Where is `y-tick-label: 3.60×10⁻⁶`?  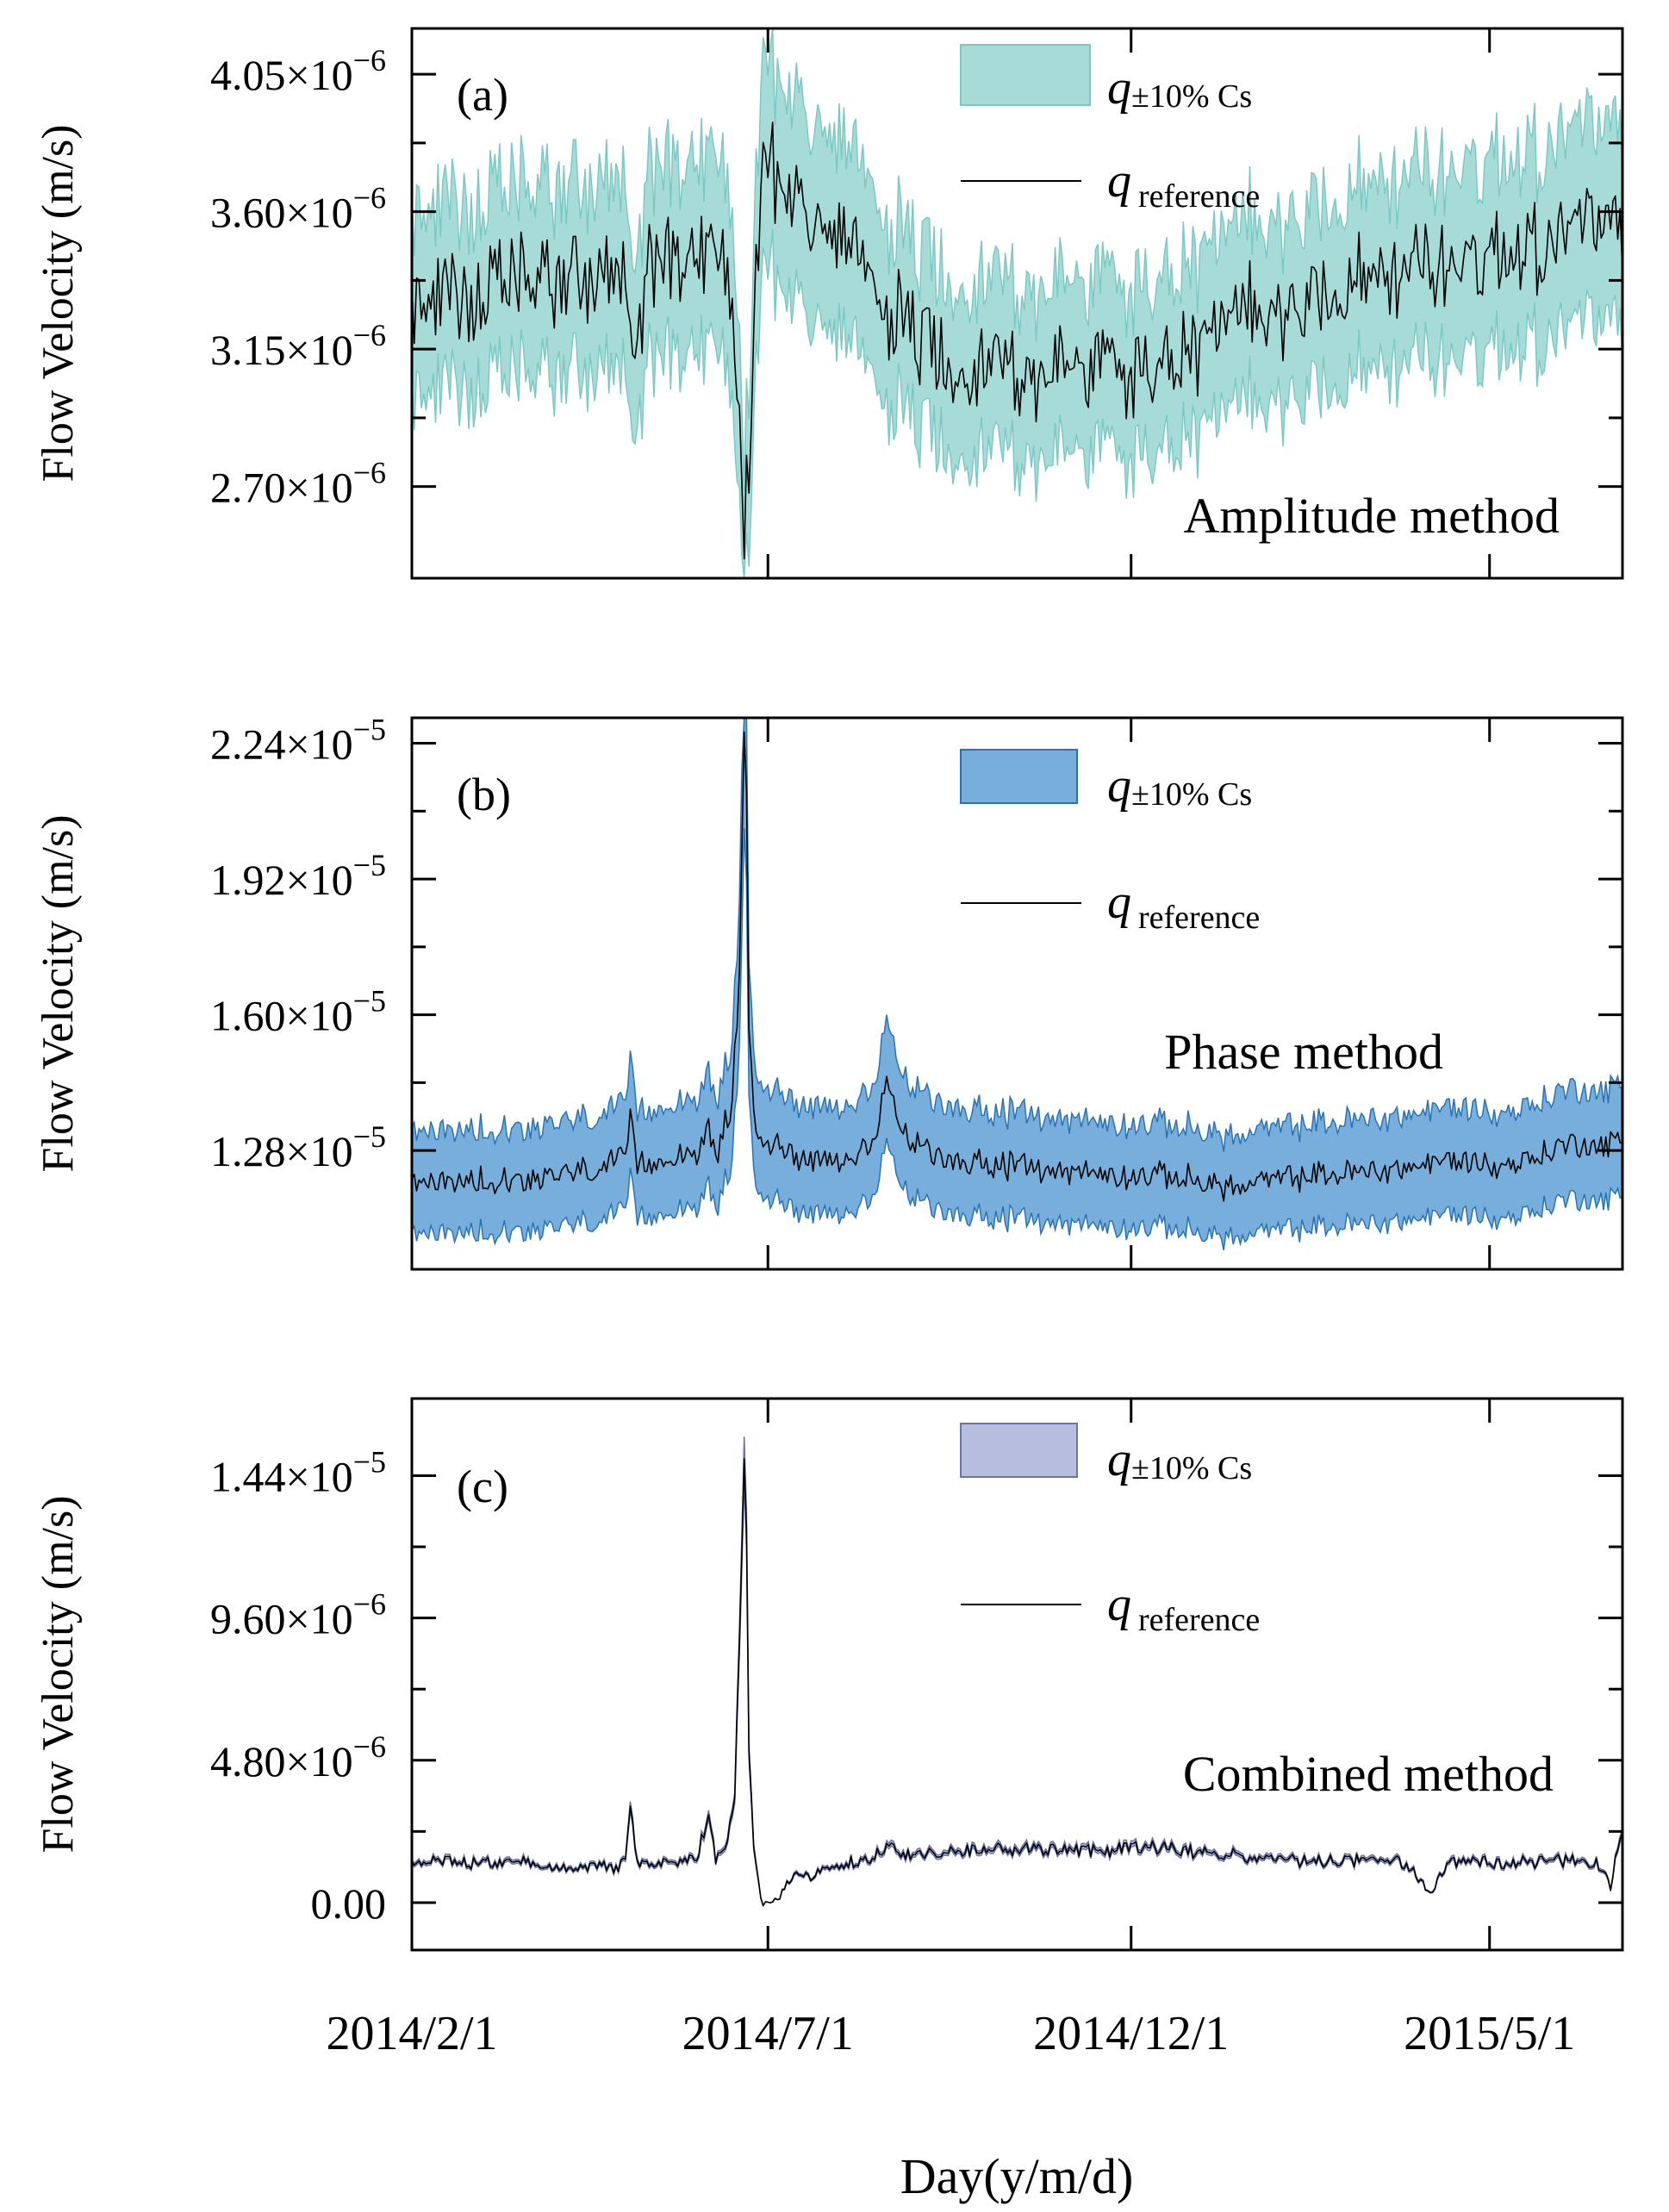
y-tick-label: 3.60×10⁻⁶ is located at coordinates (298, 209).